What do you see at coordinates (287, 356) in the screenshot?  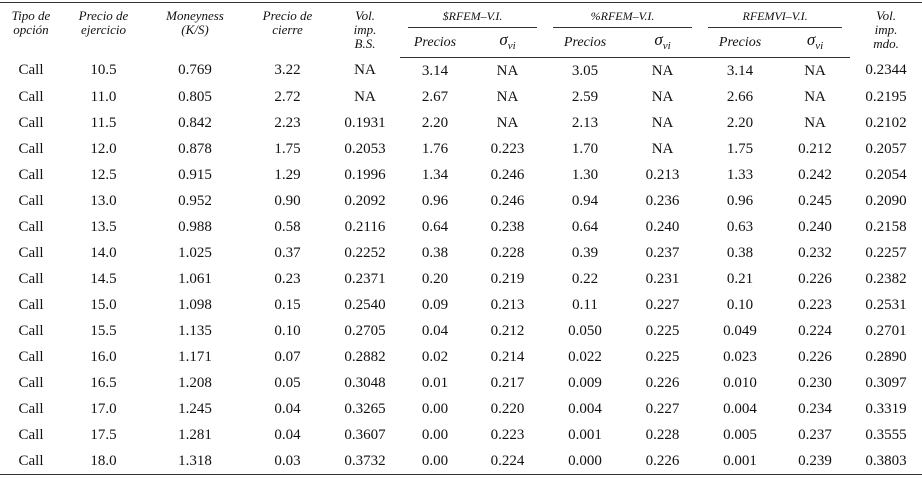 I see `table-cell: 0.07` at bounding box center [287, 356].